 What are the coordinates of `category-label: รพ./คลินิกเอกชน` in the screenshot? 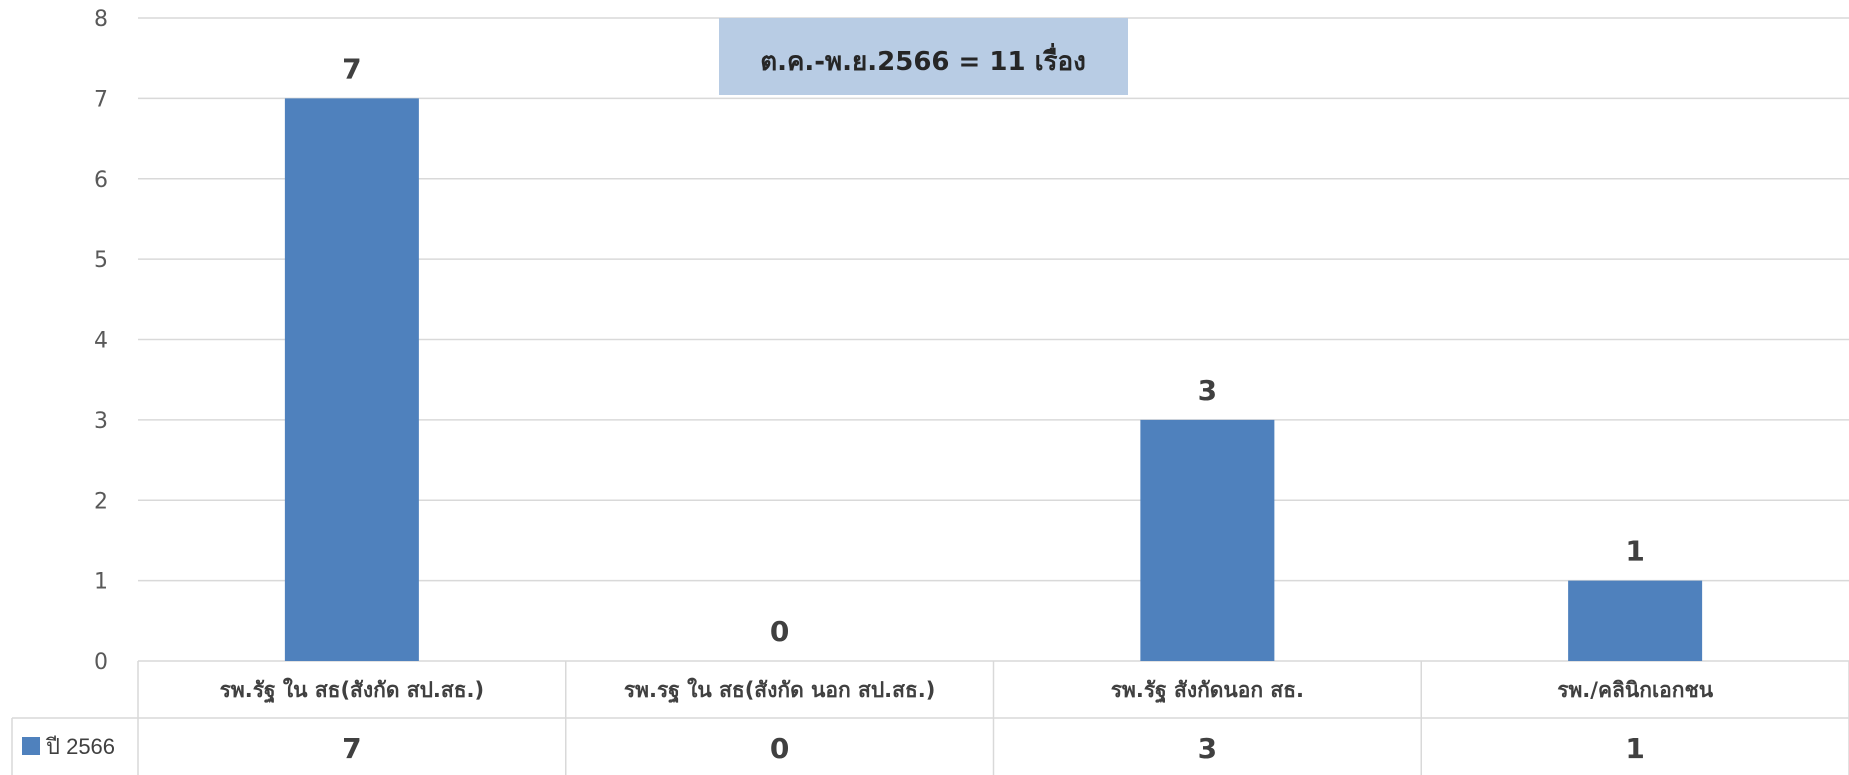 It's located at (1635, 690).